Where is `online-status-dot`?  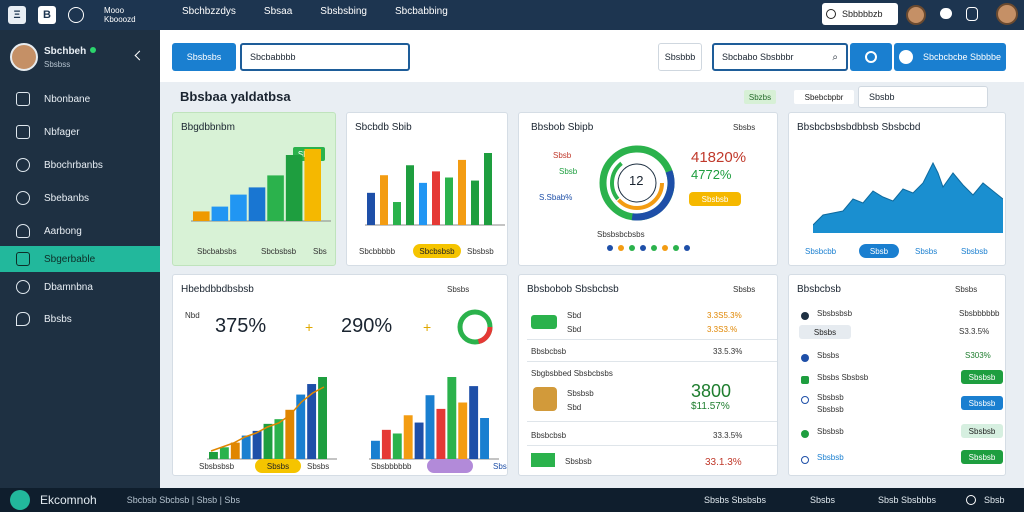 online-status-dot is located at coordinates (93, 50).